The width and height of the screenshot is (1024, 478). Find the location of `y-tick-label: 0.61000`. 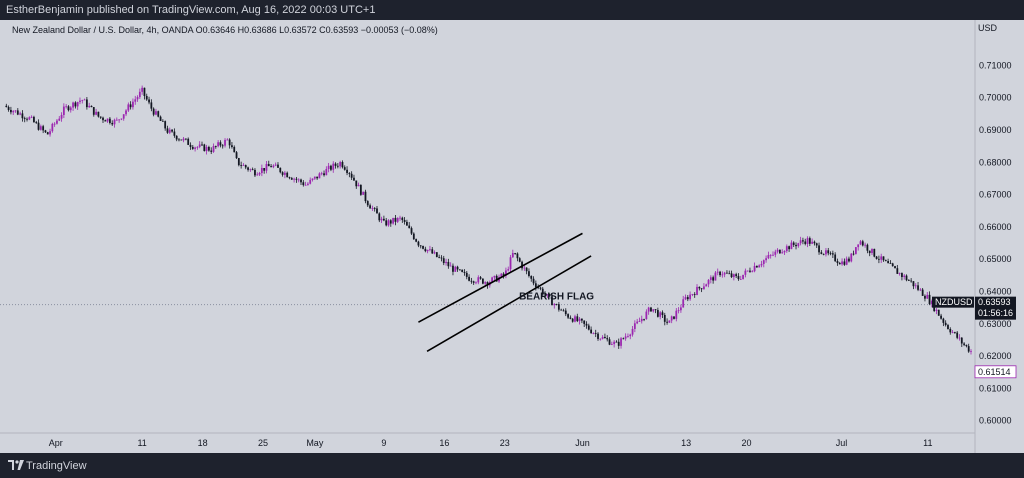

y-tick-label: 0.61000 is located at coordinates (995, 388).